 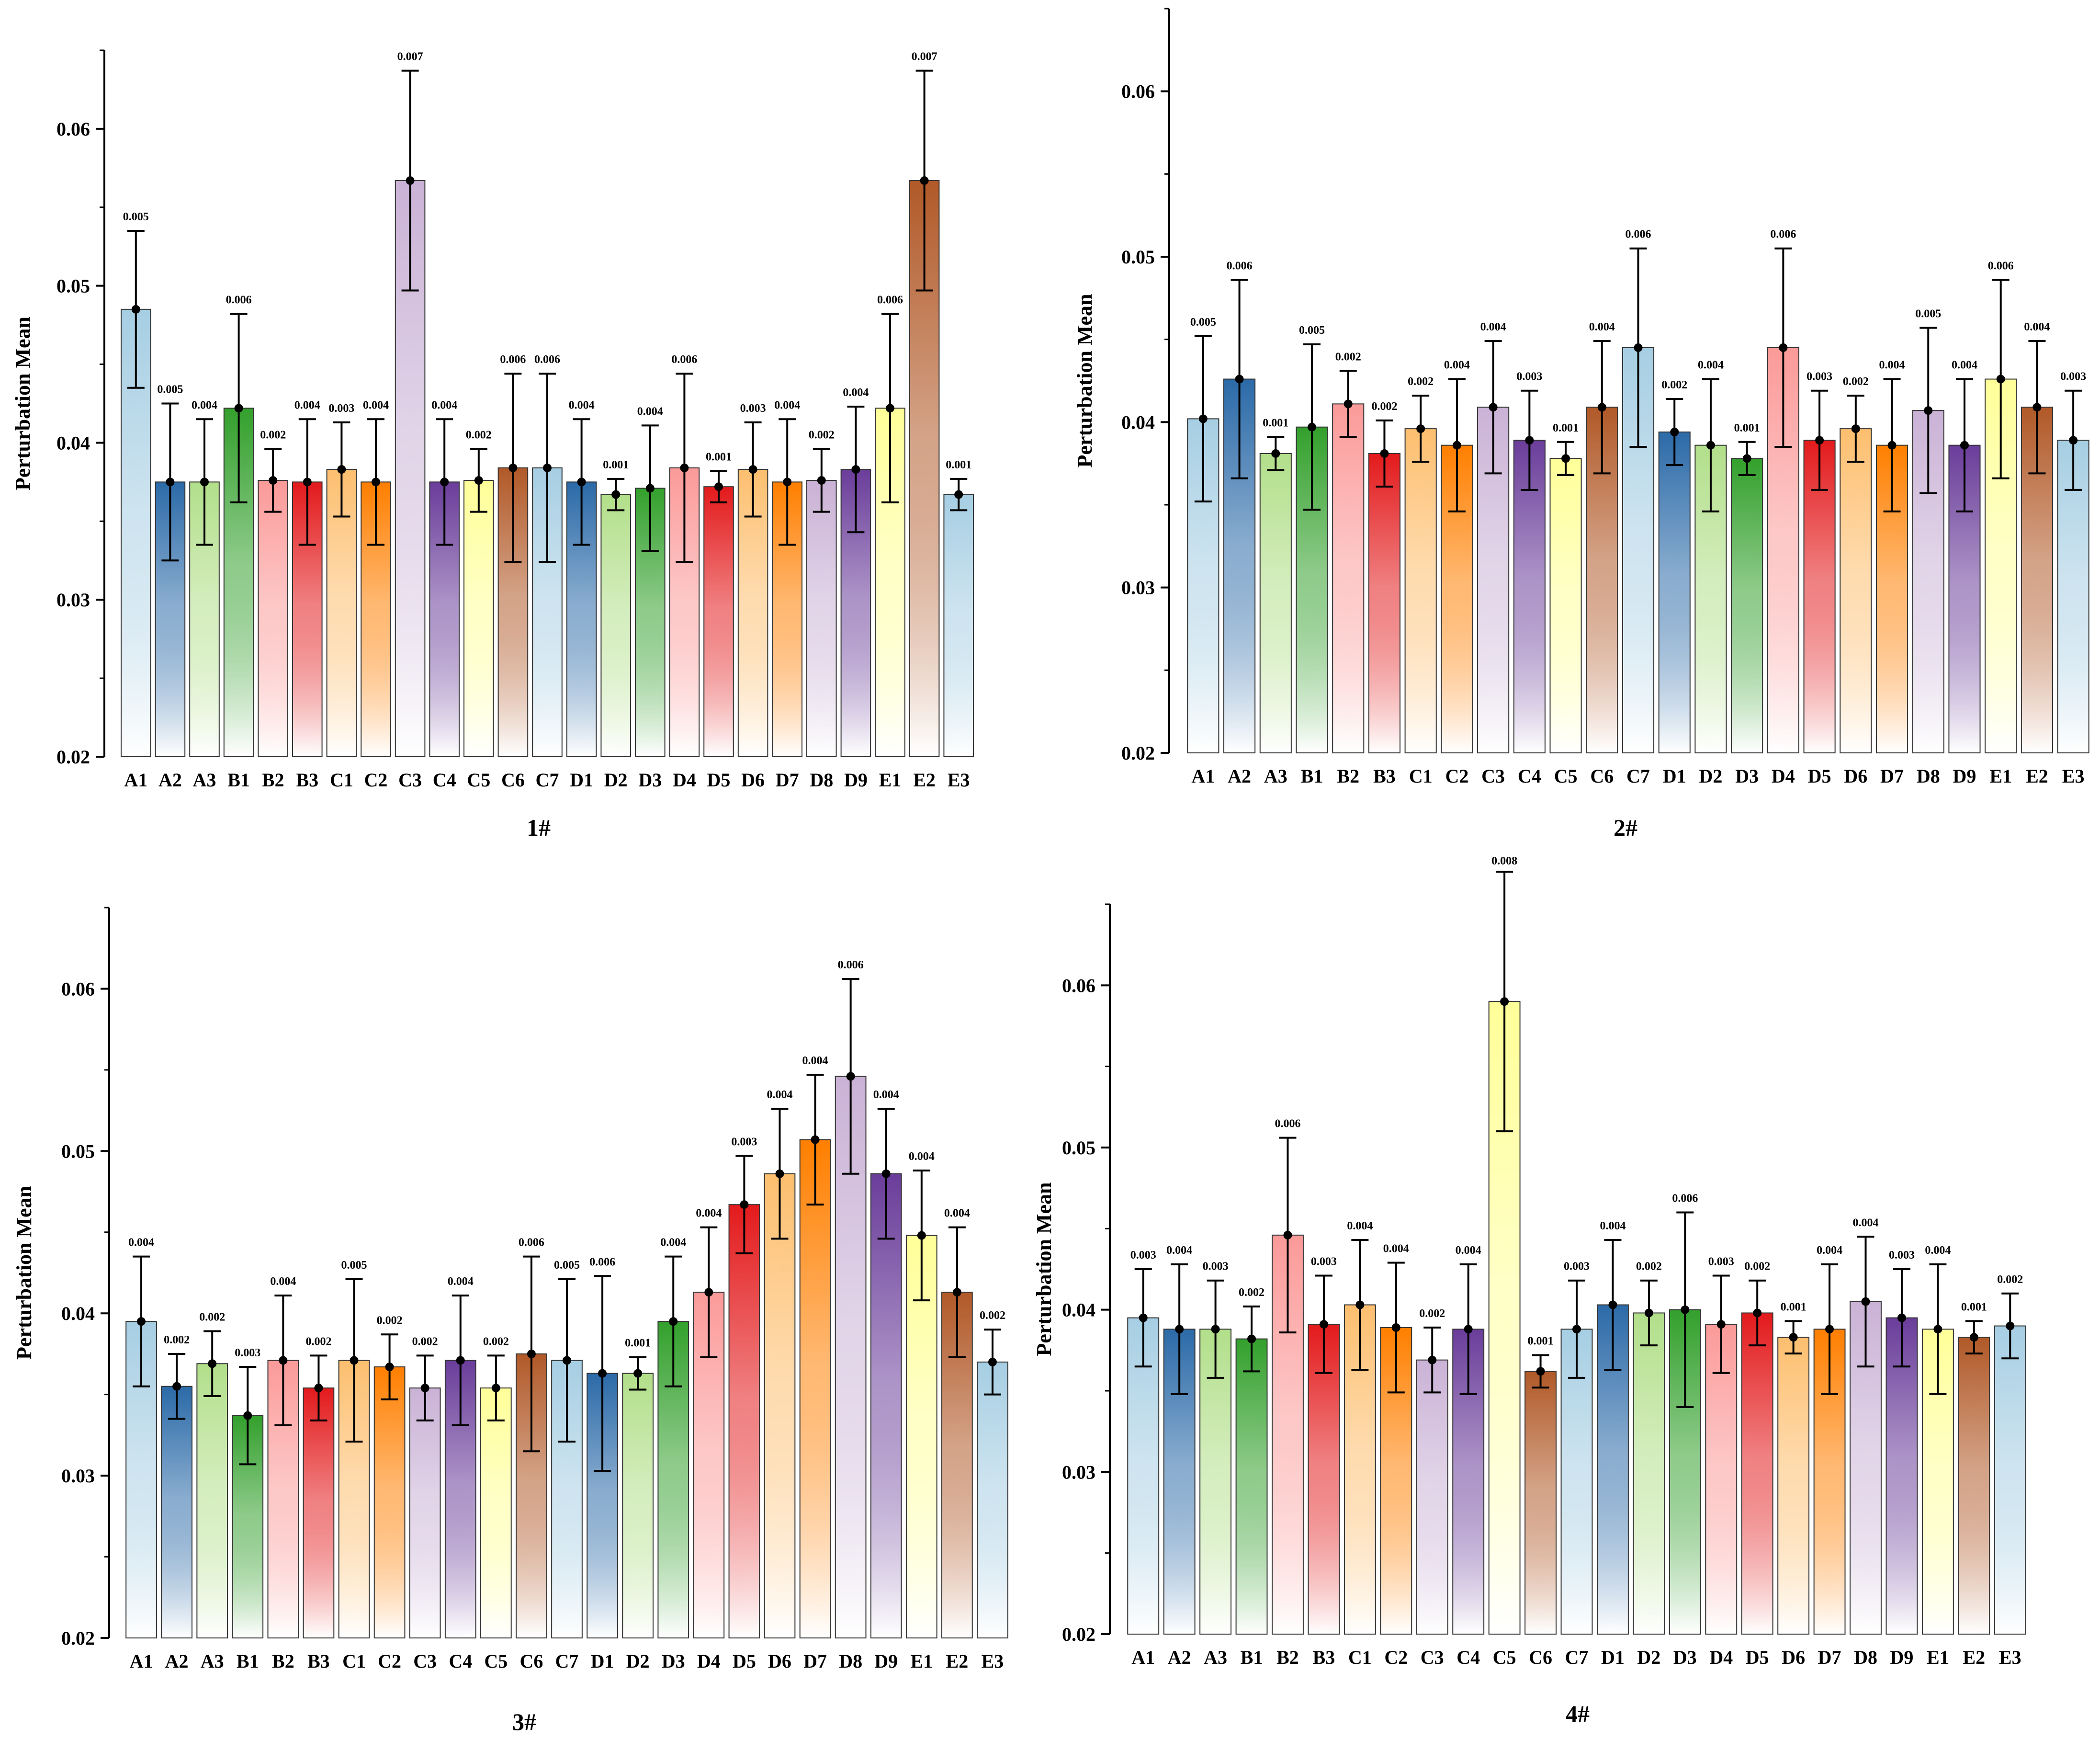 I want to click on bar-D2, so click(x=638, y=1505).